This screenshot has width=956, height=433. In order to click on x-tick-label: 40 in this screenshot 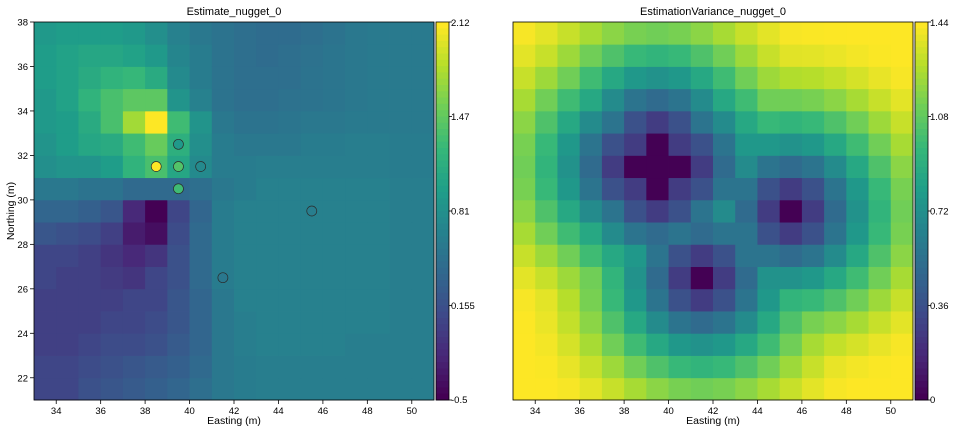, I will do `click(189, 411)`.